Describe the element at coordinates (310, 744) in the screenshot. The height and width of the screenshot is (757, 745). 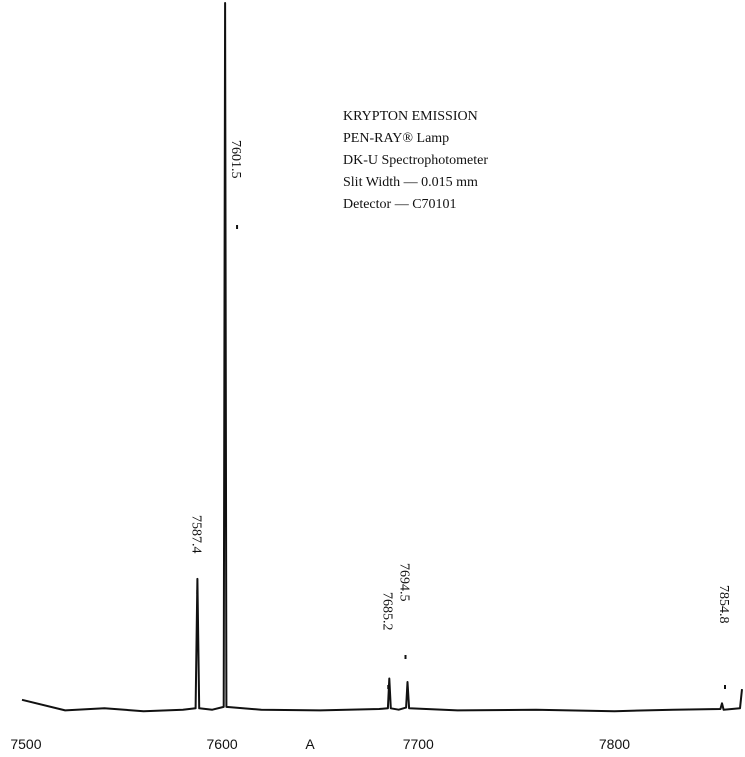
I see `x-axis-label: A` at that location.